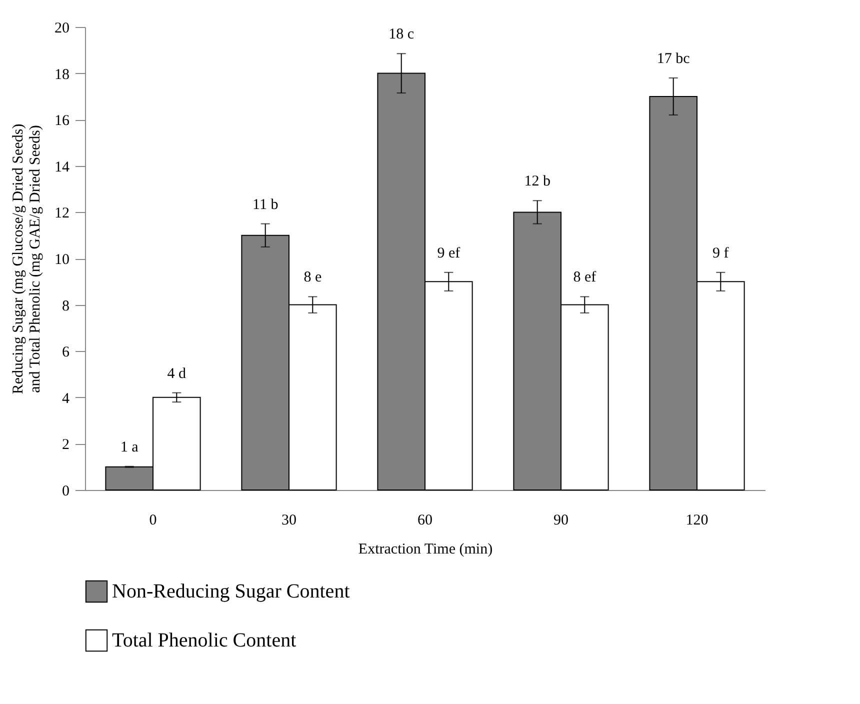 This screenshot has height=704, width=860. Describe the element at coordinates (177, 374) in the screenshot. I see `data-label: 4 d` at that location.